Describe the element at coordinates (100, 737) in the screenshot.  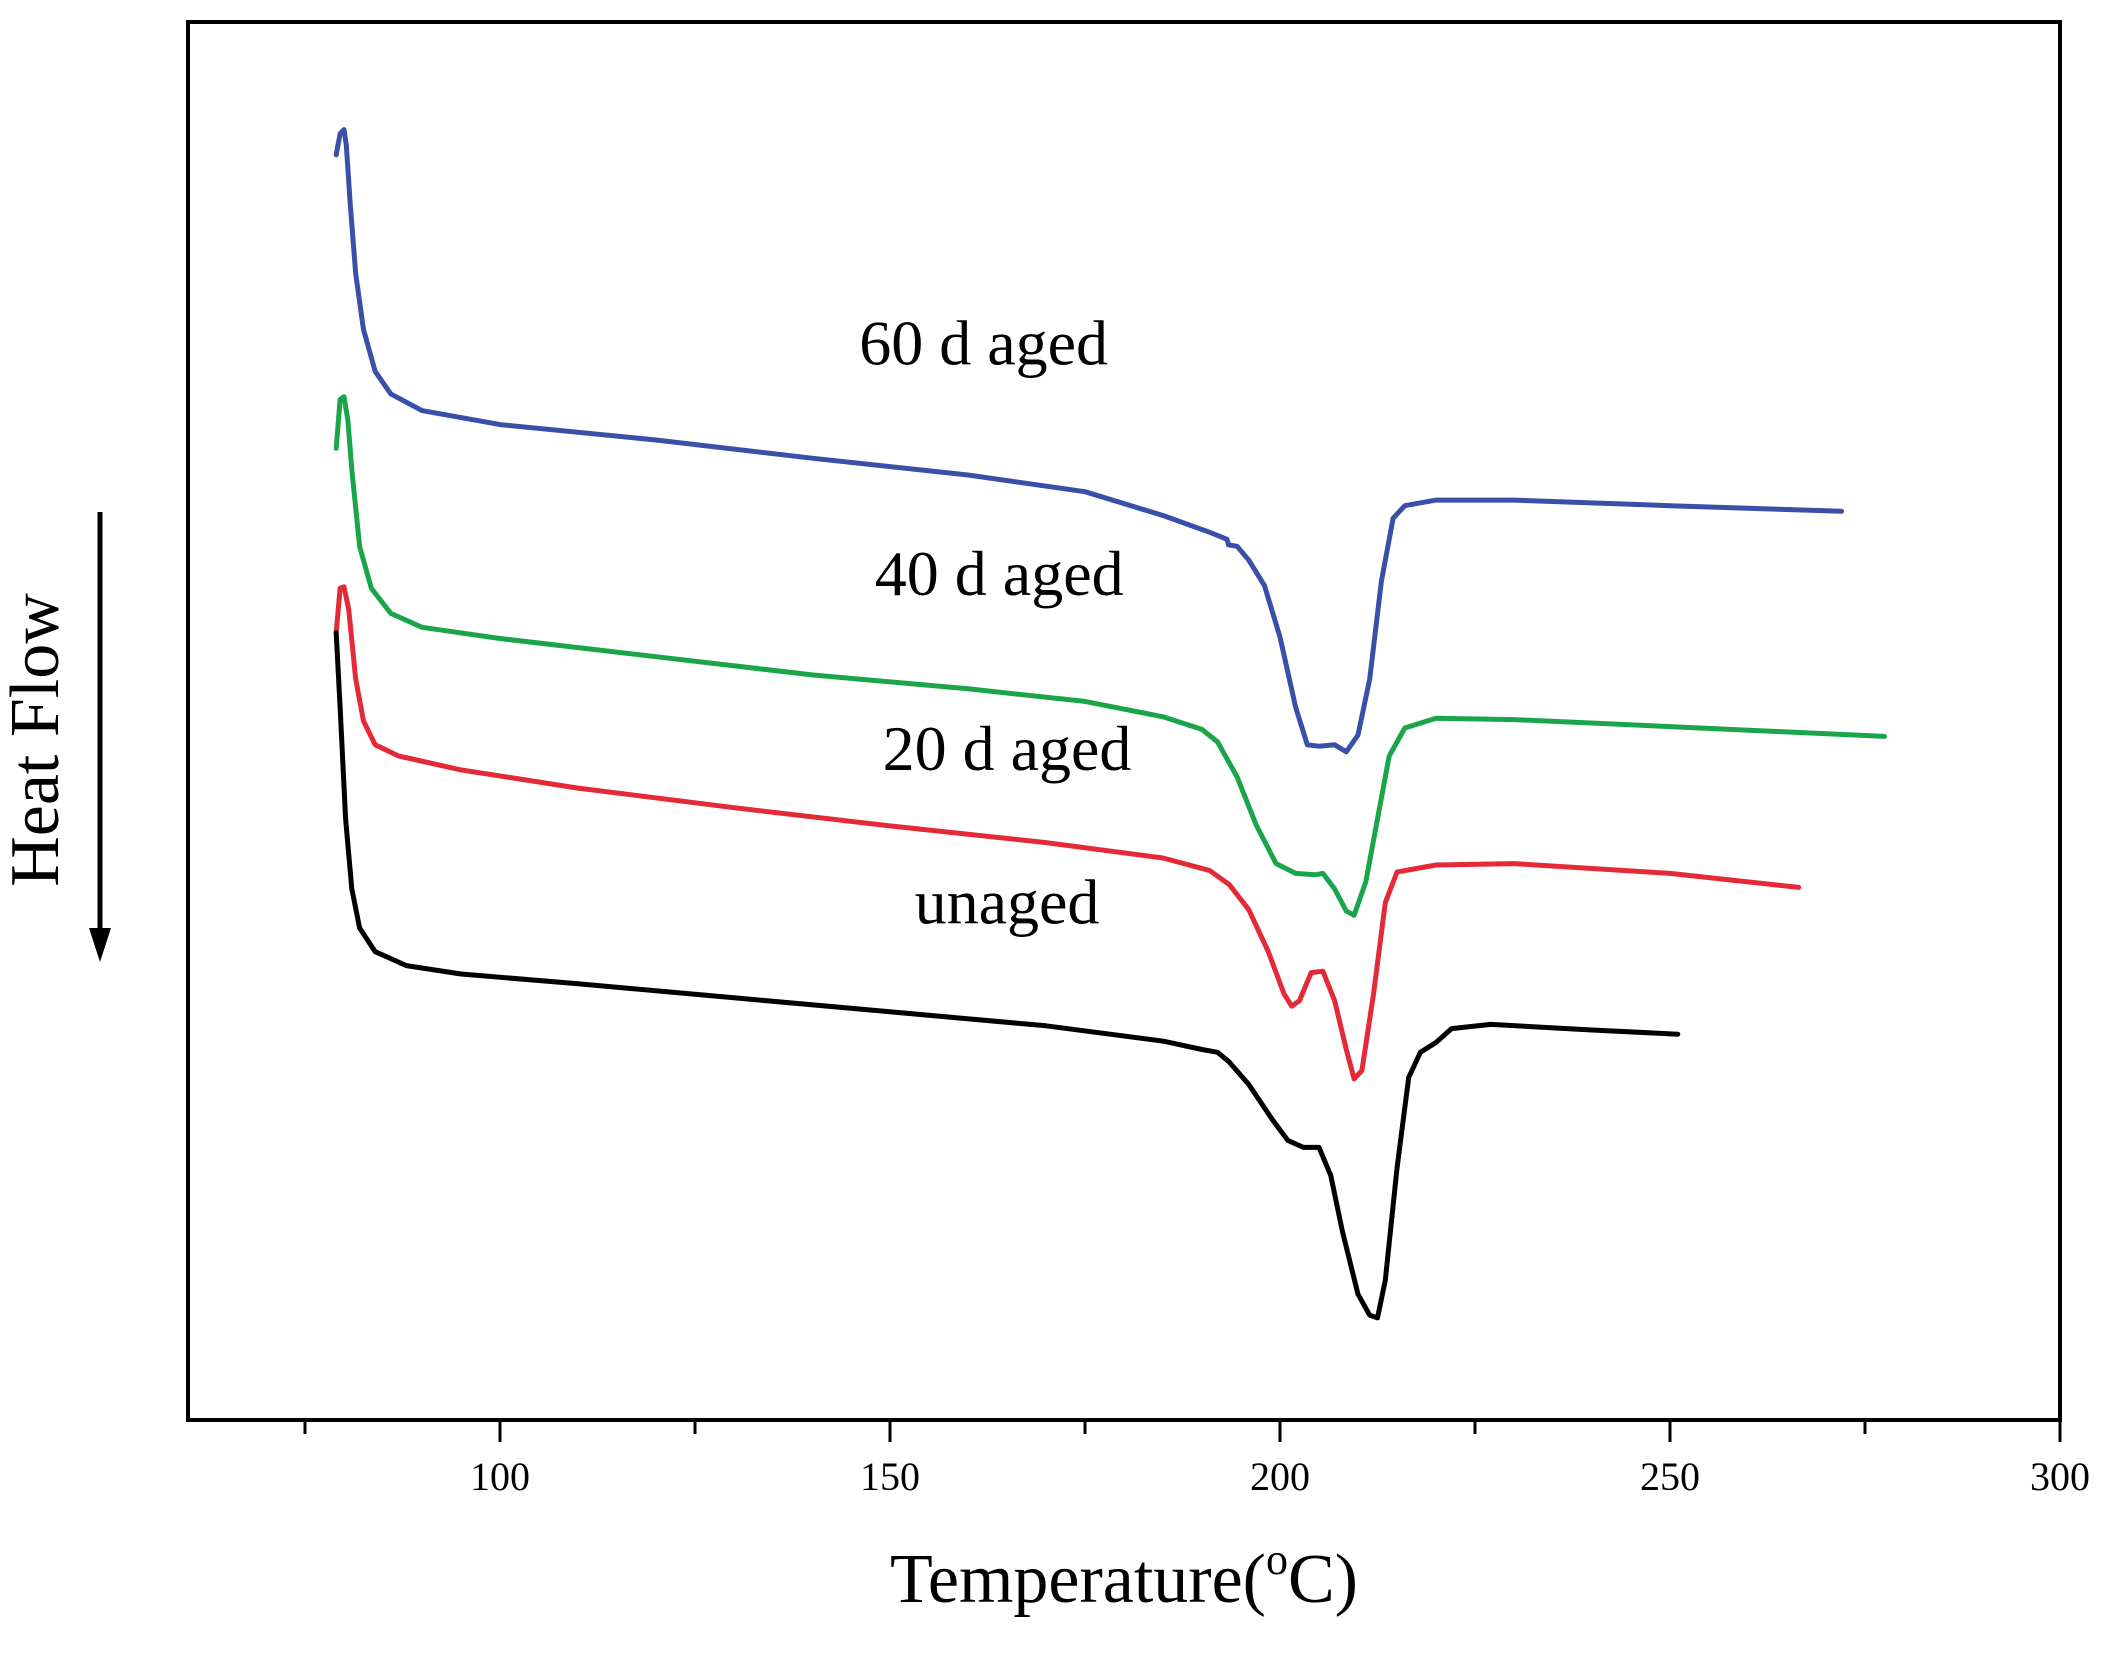
I see `heat-flow-arrow-icon` at that location.